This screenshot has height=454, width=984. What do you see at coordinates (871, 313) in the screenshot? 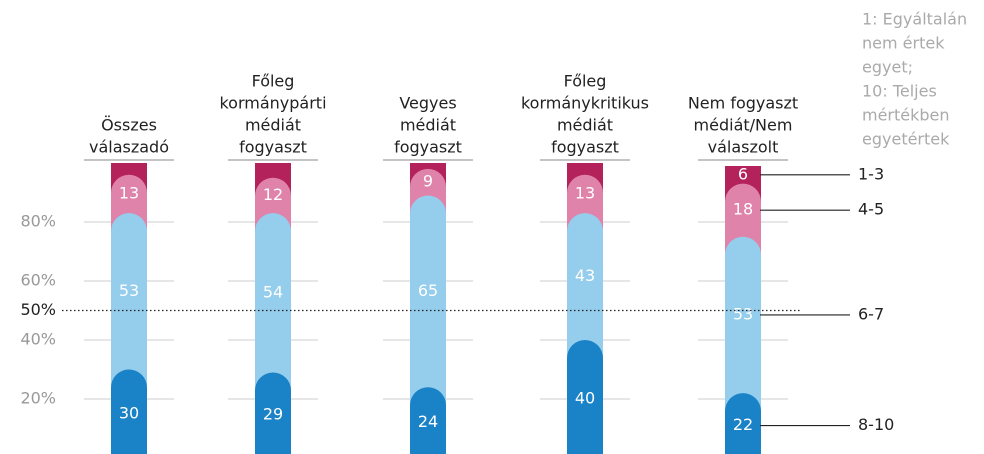
I see `legend-label: 6-7` at bounding box center [871, 313].